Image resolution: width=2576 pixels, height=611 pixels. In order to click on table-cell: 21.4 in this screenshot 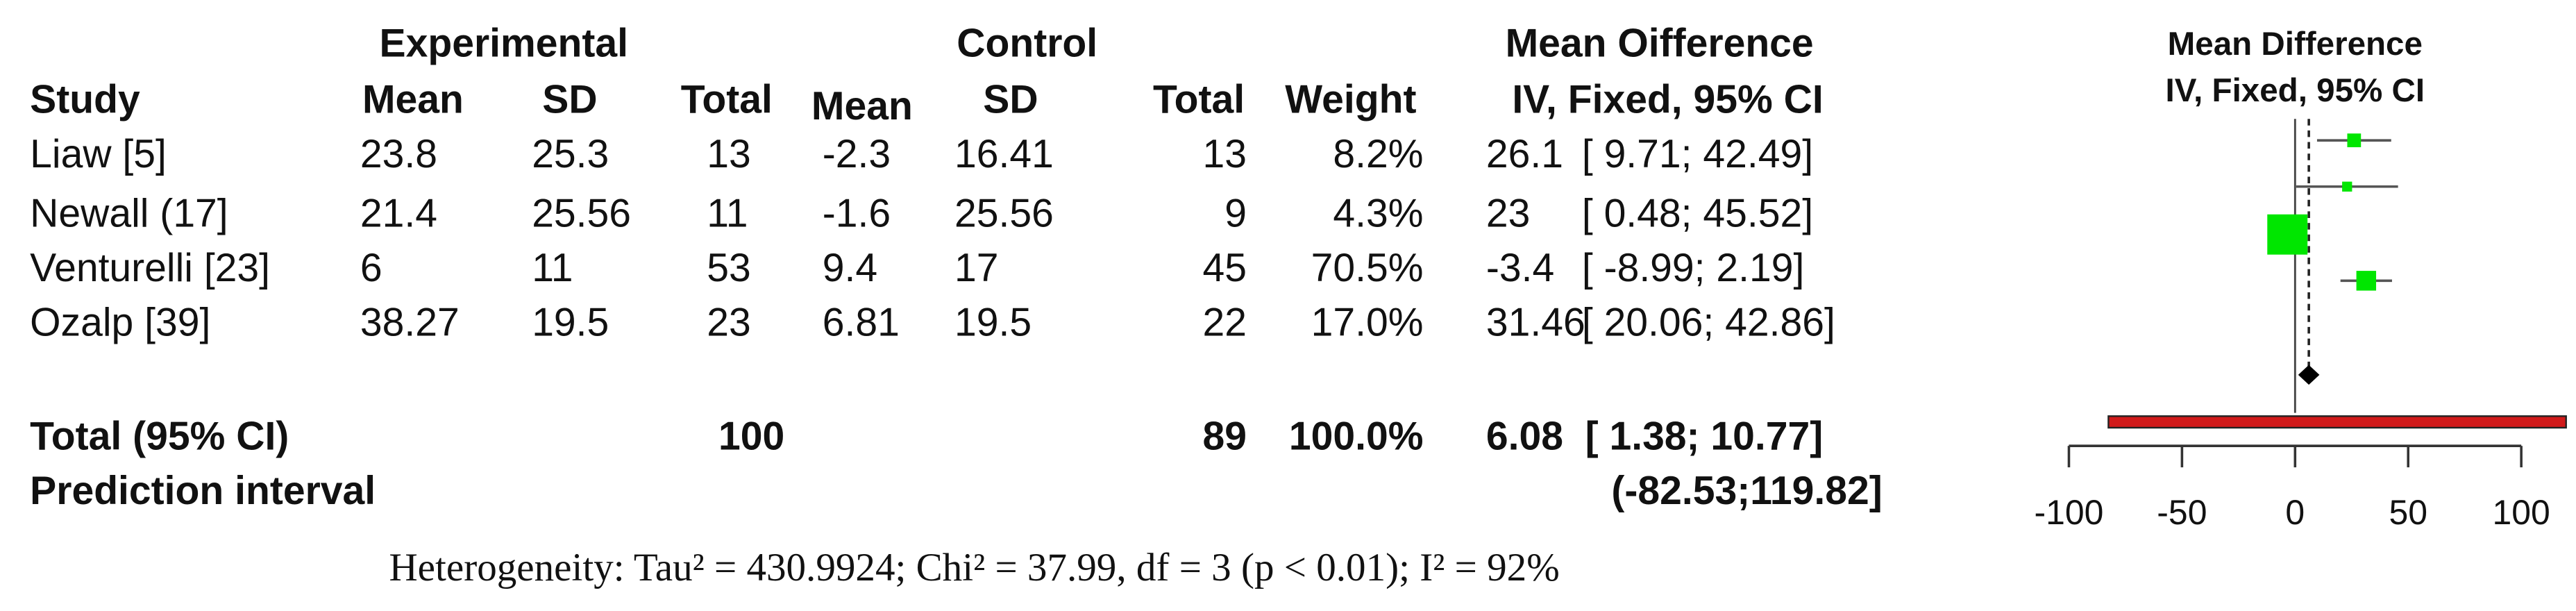, I will do `click(398, 214)`.